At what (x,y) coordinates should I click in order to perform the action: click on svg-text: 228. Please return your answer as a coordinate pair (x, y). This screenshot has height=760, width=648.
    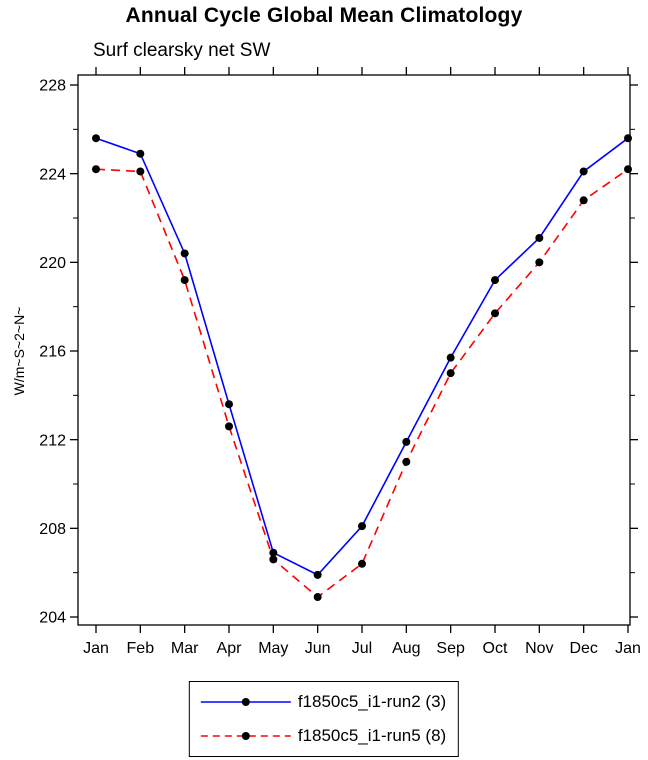
    Looking at the image, I should click on (52, 86).